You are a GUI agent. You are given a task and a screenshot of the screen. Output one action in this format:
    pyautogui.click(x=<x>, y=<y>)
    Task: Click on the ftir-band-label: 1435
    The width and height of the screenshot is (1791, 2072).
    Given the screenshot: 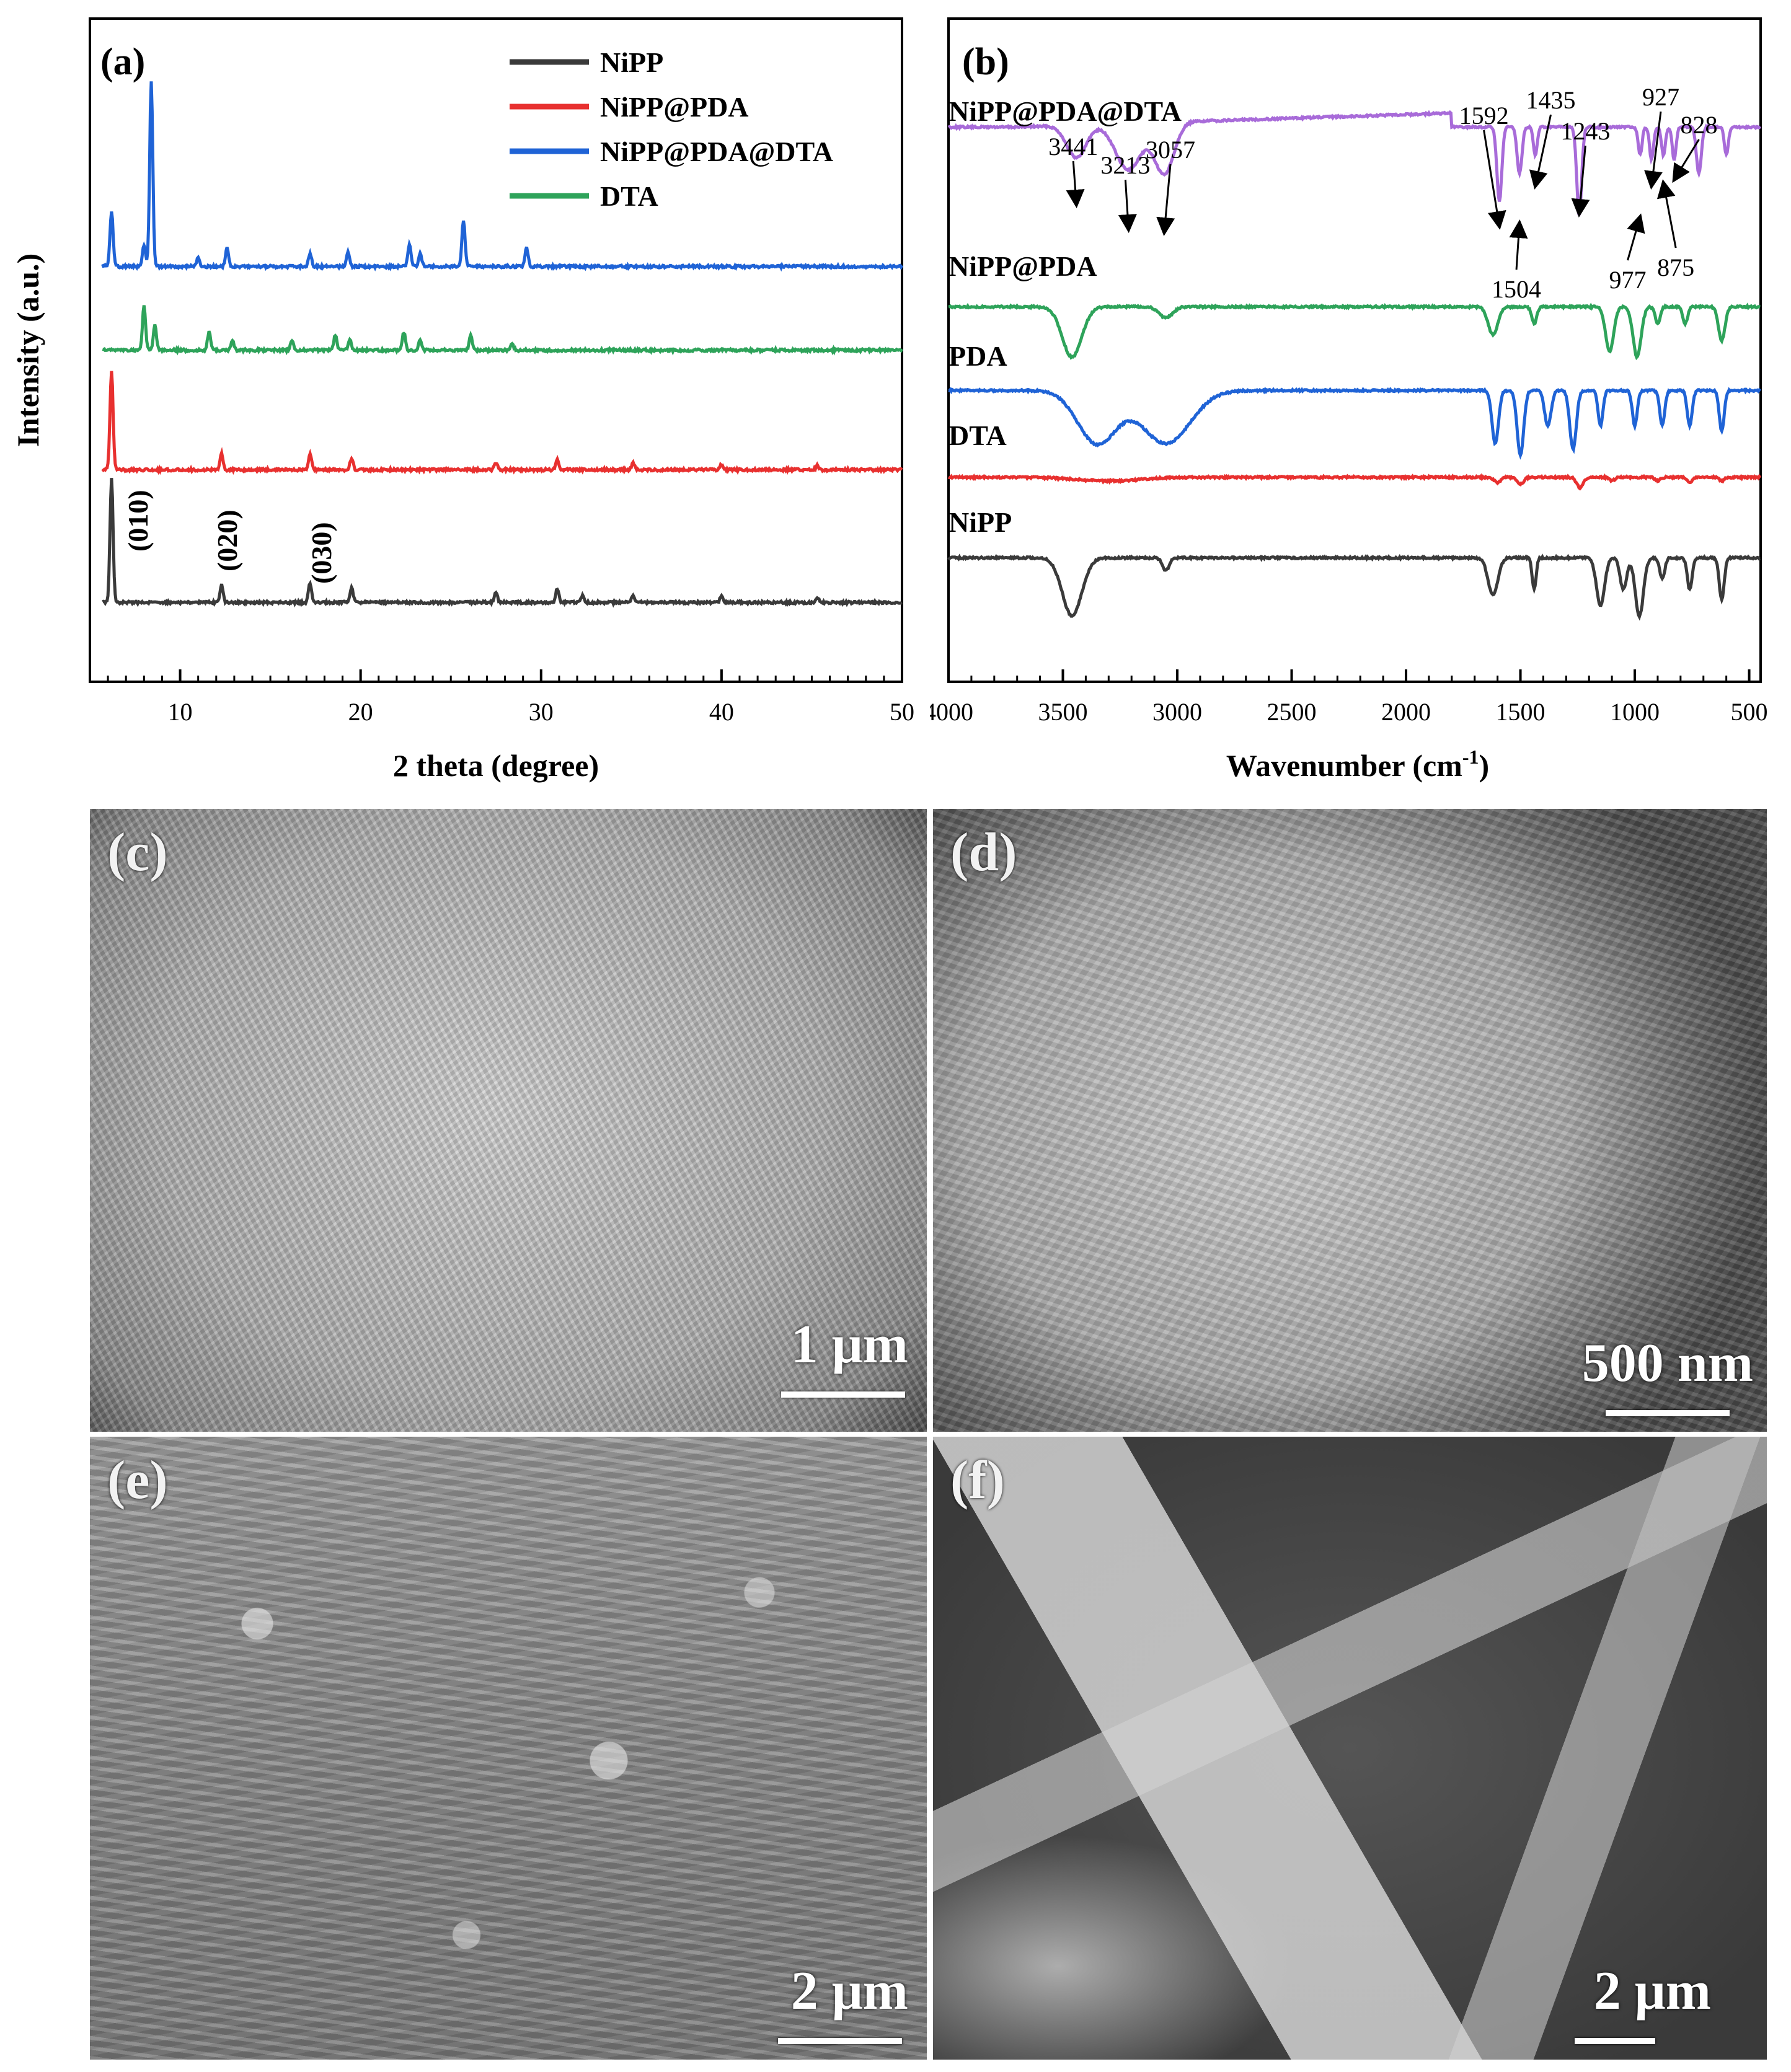 What is the action you would take?
    pyautogui.click(x=1551, y=100)
    